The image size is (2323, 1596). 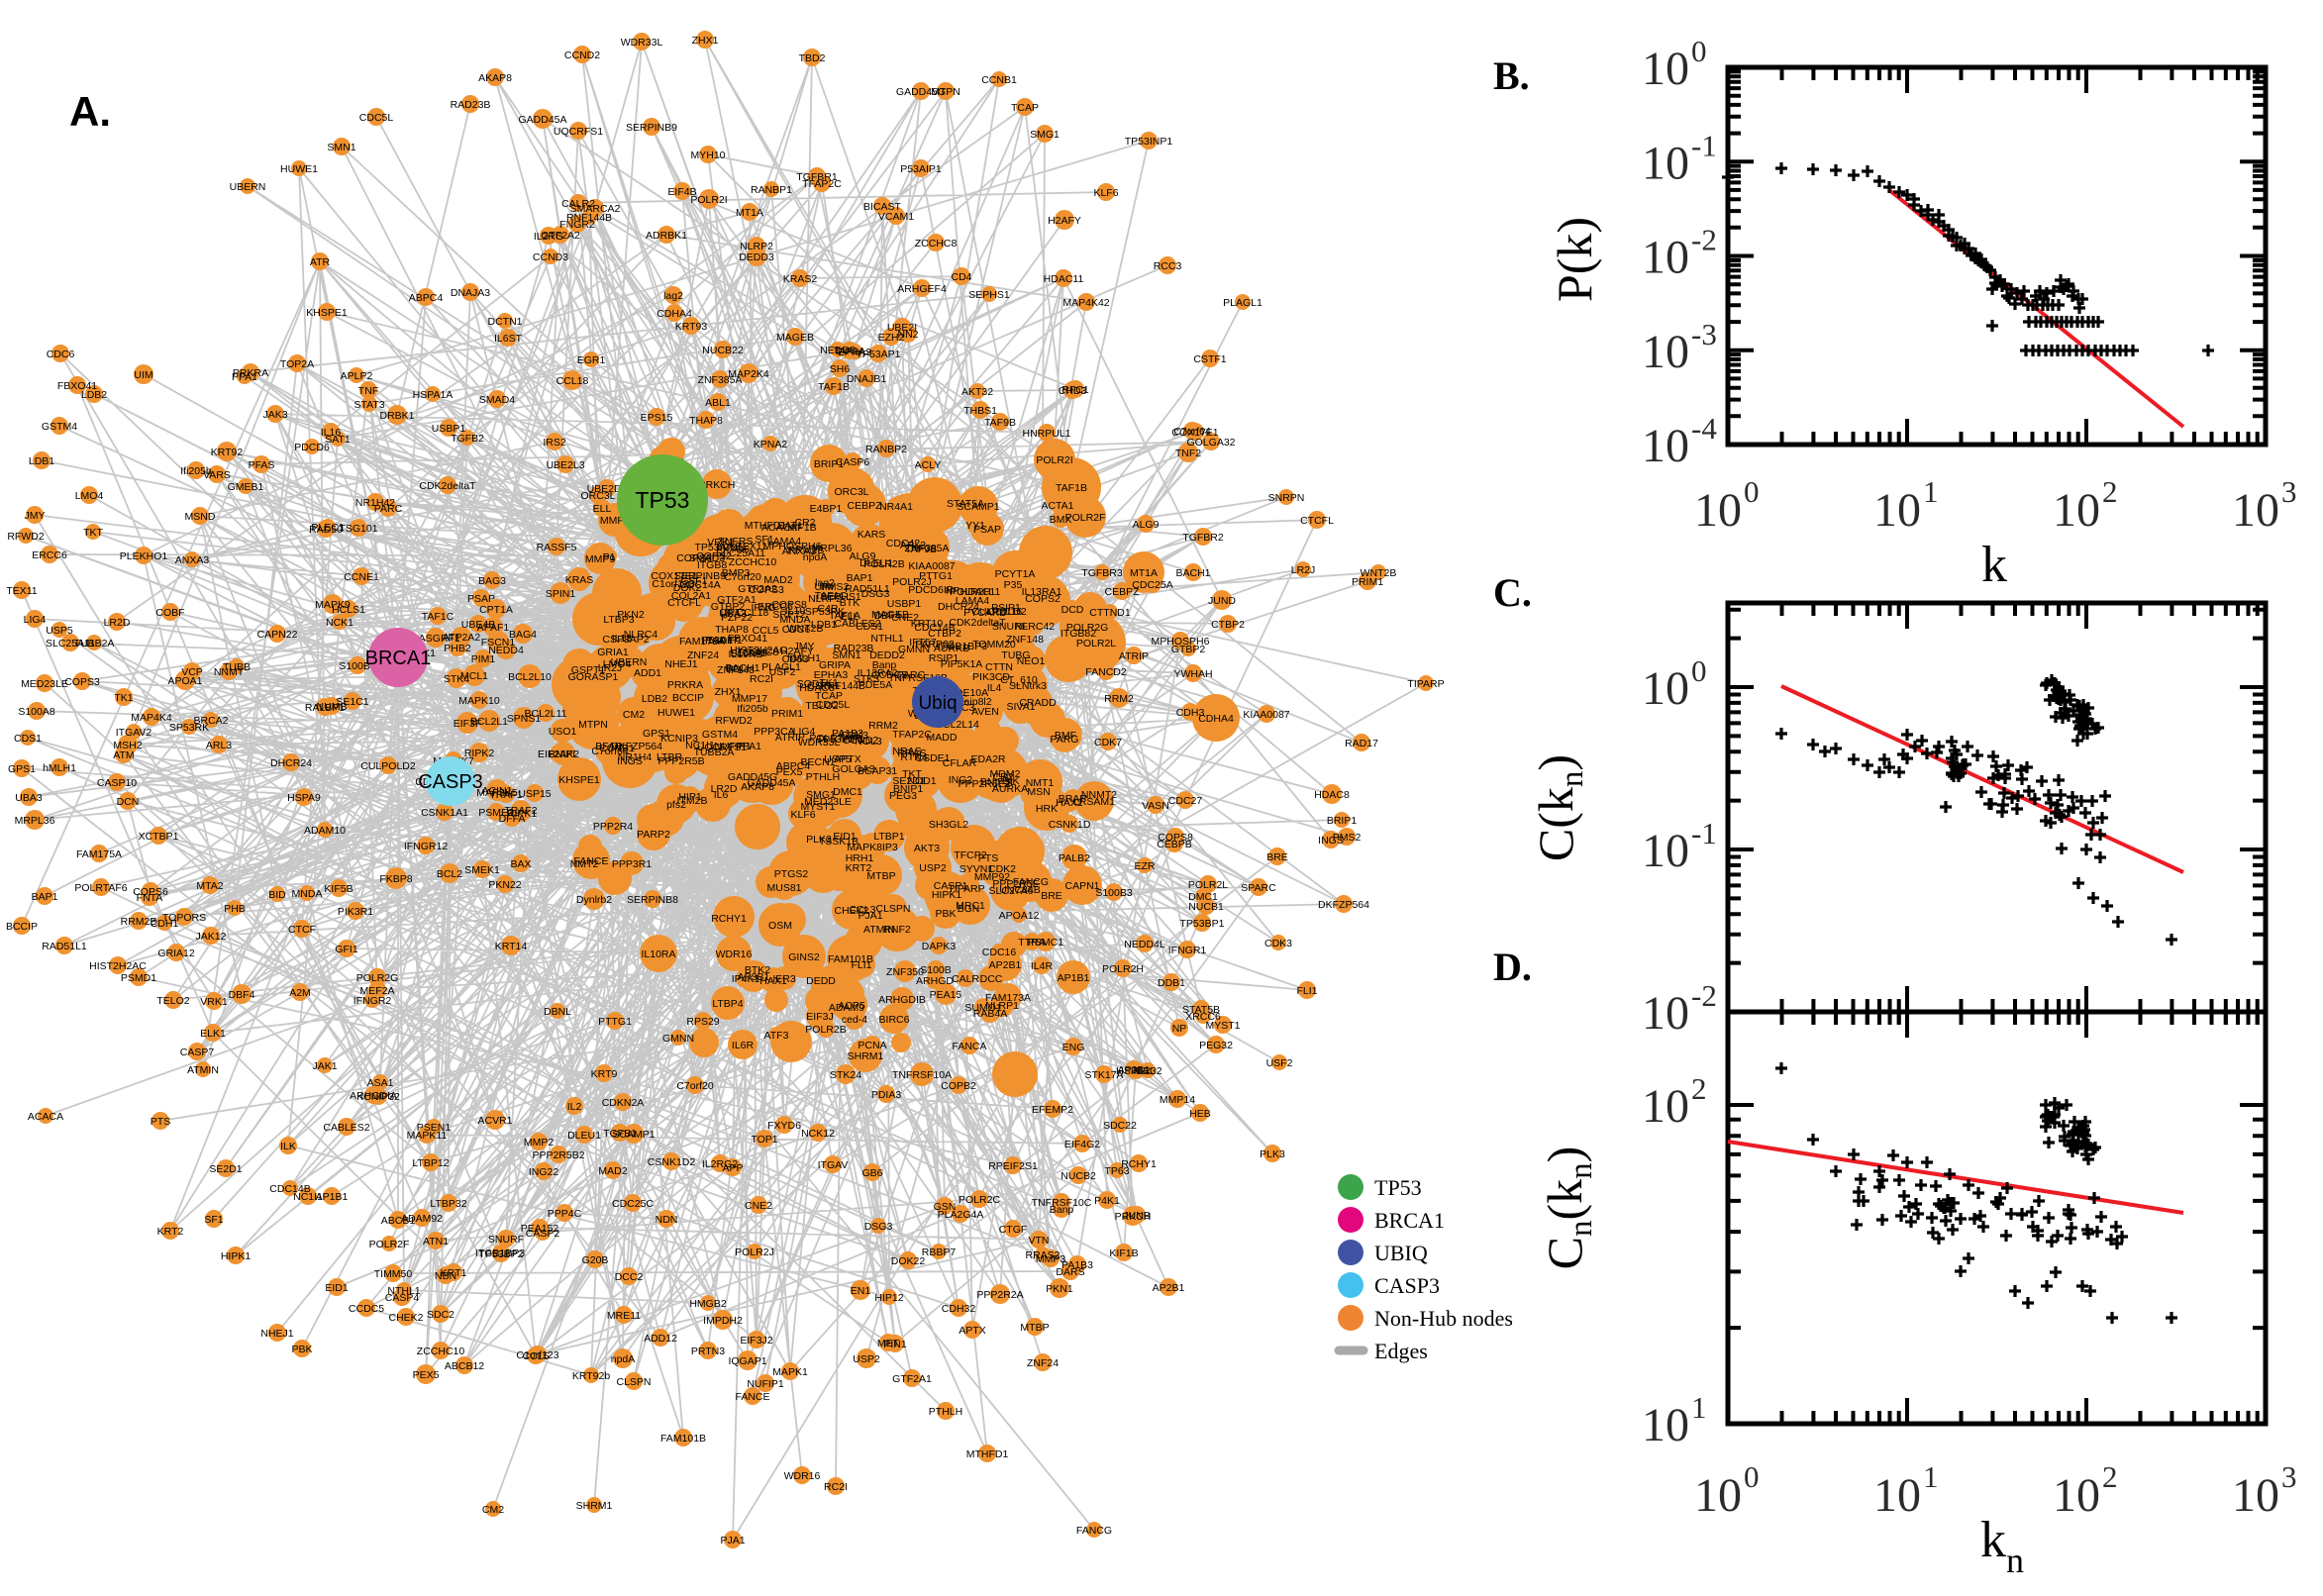 What do you see at coordinates (1016, 574) in the screenshot?
I see `svg-text: PCYT1A` at bounding box center [1016, 574].